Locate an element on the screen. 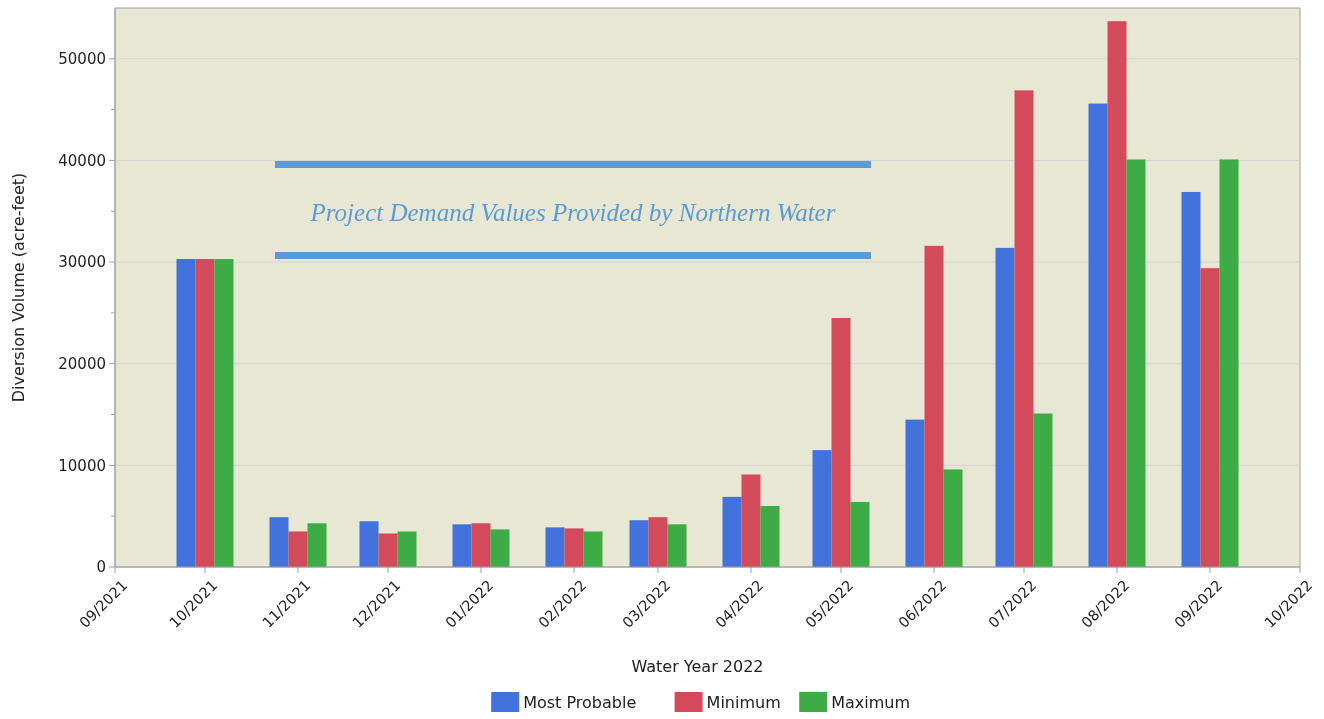 This screenshot has height=719, width=1324. y-axis-title: Diversion Volume (acre-feet) is located at coordinates (18, 287).